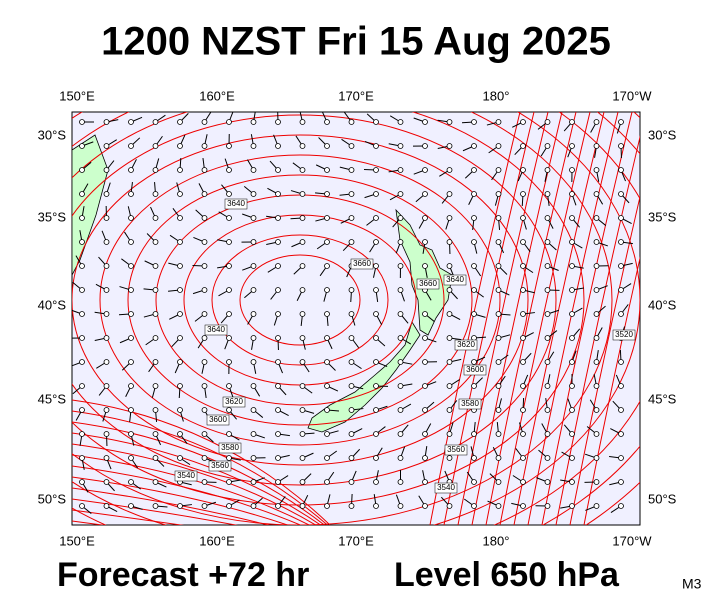  What do you see at coordinates (52, 498) in the screenshot?
I see `lat-label: 50°S` at bounding box center [52, 498].